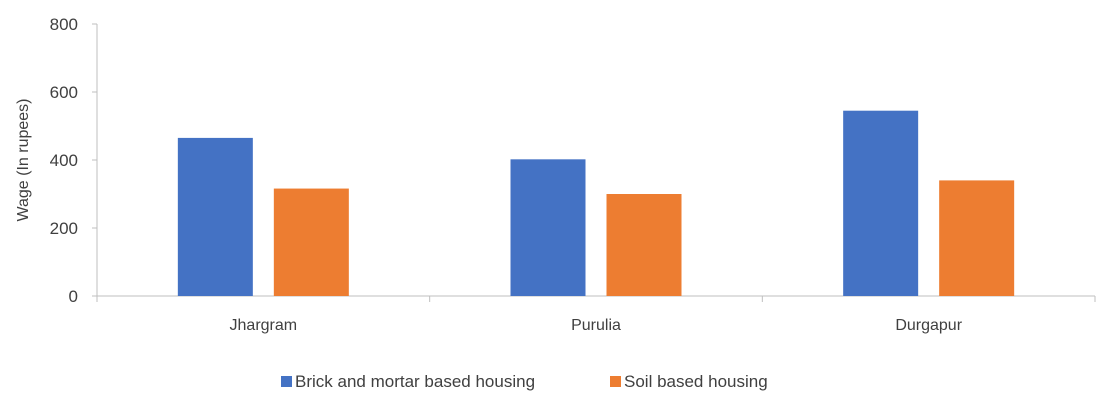  I want to click on legend-label: Brick and mortar based housing, so click(415, 381).